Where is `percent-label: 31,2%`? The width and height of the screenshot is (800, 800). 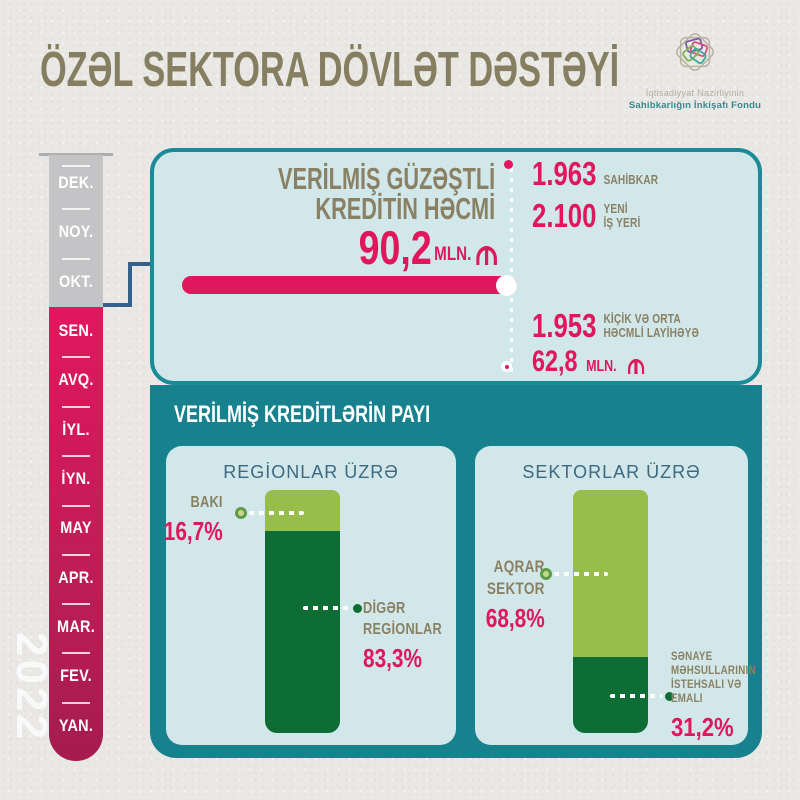 percent-label: 31,2% is located at coordinates (702, 727).